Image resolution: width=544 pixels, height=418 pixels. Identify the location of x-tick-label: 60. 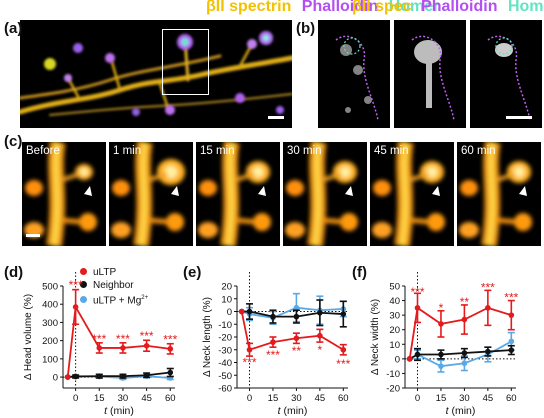
(170, 398).